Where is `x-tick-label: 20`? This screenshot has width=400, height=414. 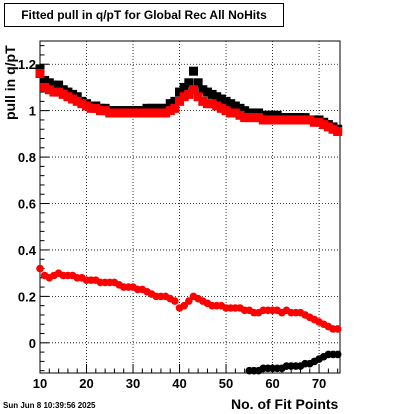 x-tick-label: 20 is located at coordinates (86, 383).